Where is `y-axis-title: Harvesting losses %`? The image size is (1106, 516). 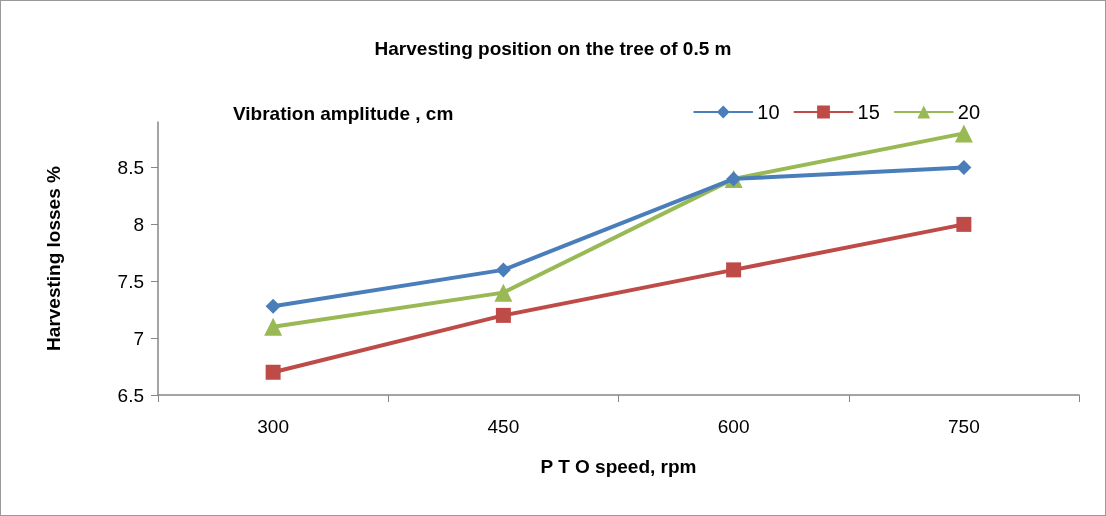 y-axis-title: Harvesting losses % is located at coordinates (53, 258).